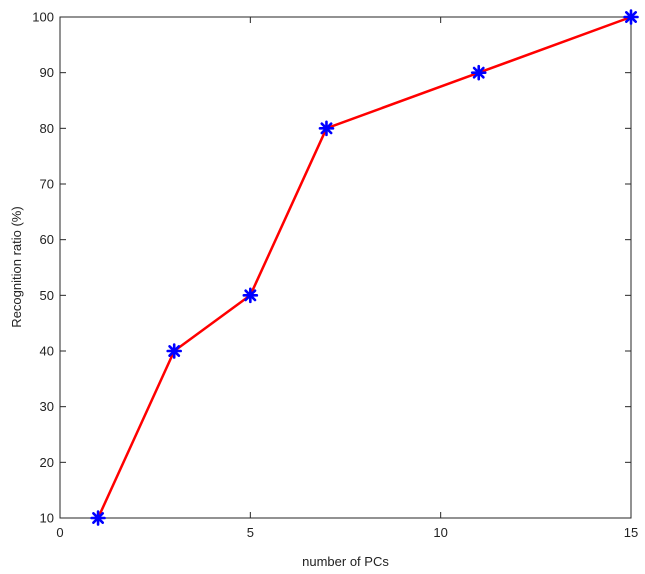  What do you see at coordinates (47, 184) in the screenshot?
I see `y-tick-label: 70` at bounding box center [47, 184].